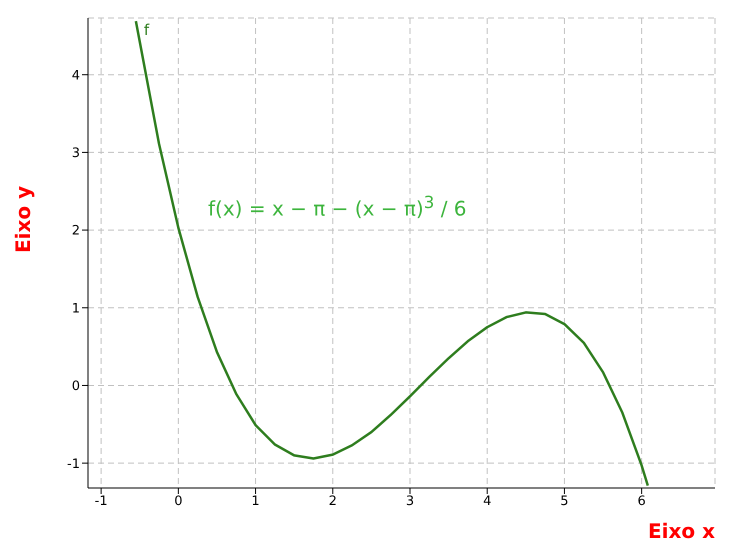 The height and width of the screenshot is (556, 743). I want to click on y-tick-label: 4, so click(76, 76).